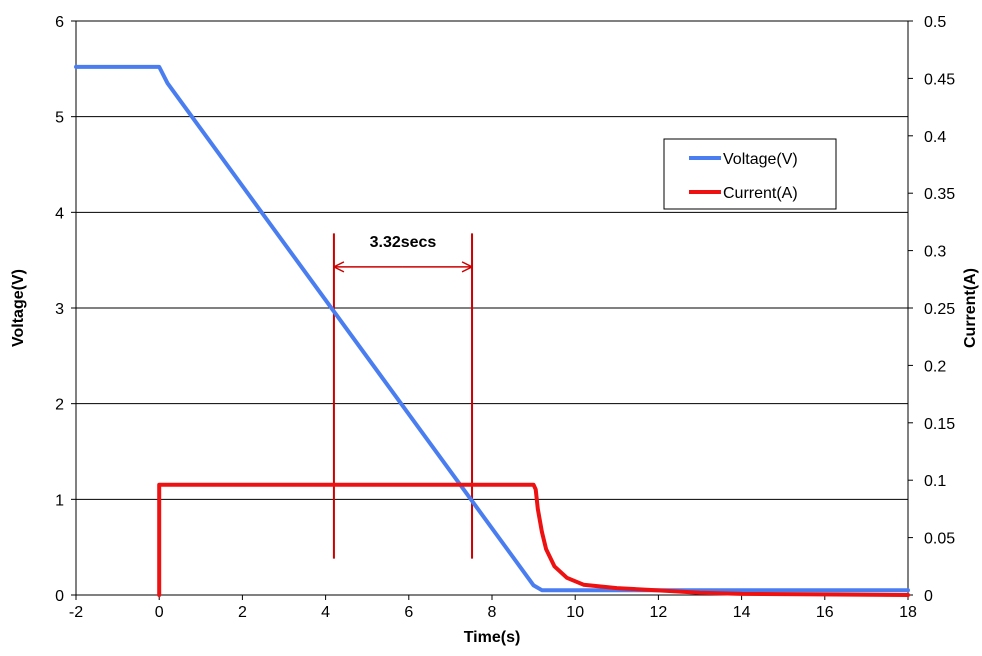  Describe the element at coordinates (760, 159) in the screenshot. I see `legend-label-0: Voltage(V)` at that location.